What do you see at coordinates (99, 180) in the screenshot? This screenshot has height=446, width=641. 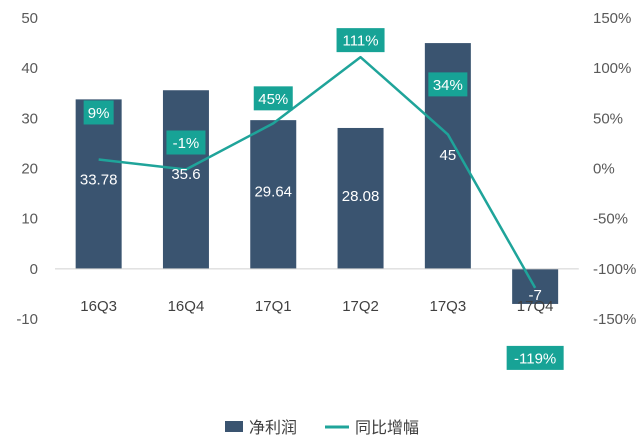 I see `bar-value-label: 33.78` at bounding box center [99, 180].